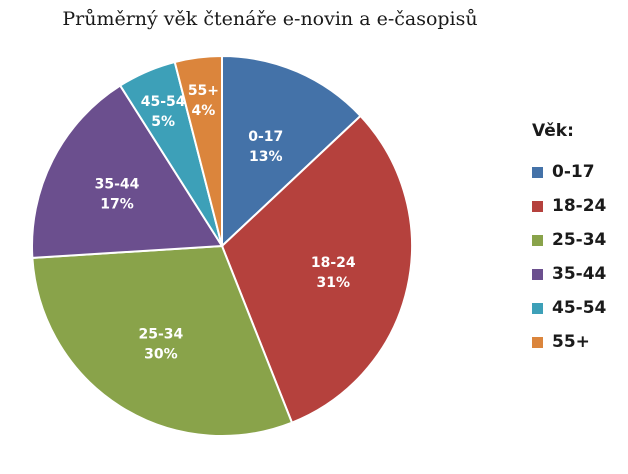 The image size is (628, 474). Describe the element at coordinates (161, 354) in the screenshot. I see `slice-percent-label: 30%` at that location.